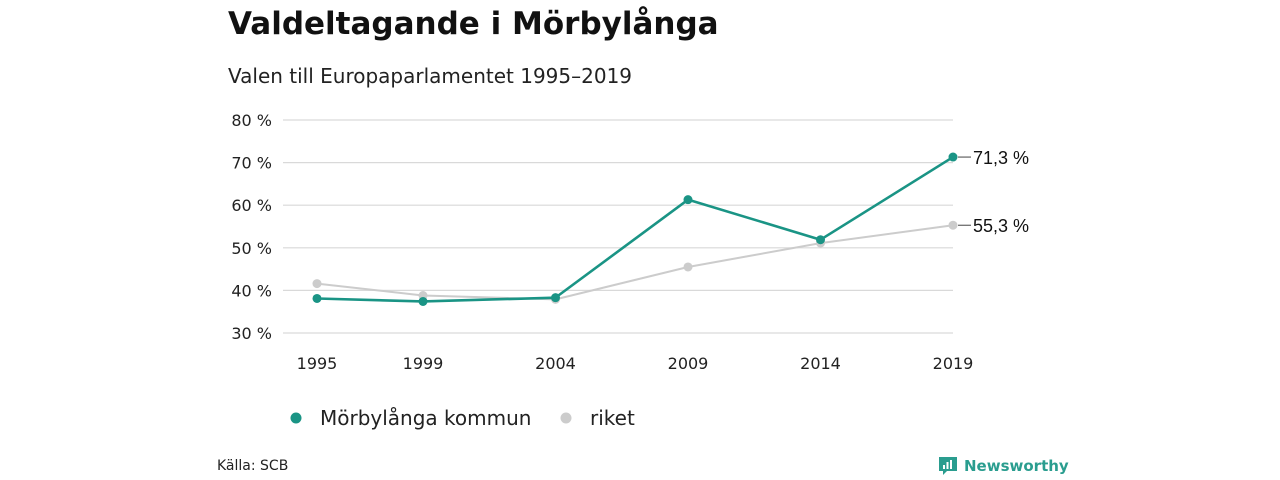  Describe the element at coordinates (953, 363) in the screenshot. I see `x-tick-label: 2019` at that location.